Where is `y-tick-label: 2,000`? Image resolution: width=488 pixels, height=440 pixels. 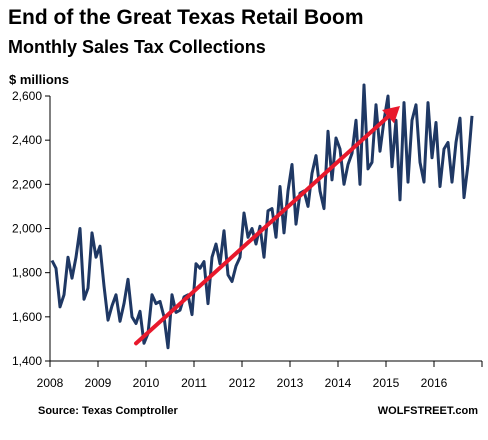 y-tick-label: 2,000 is located at coordinates (27, 229).